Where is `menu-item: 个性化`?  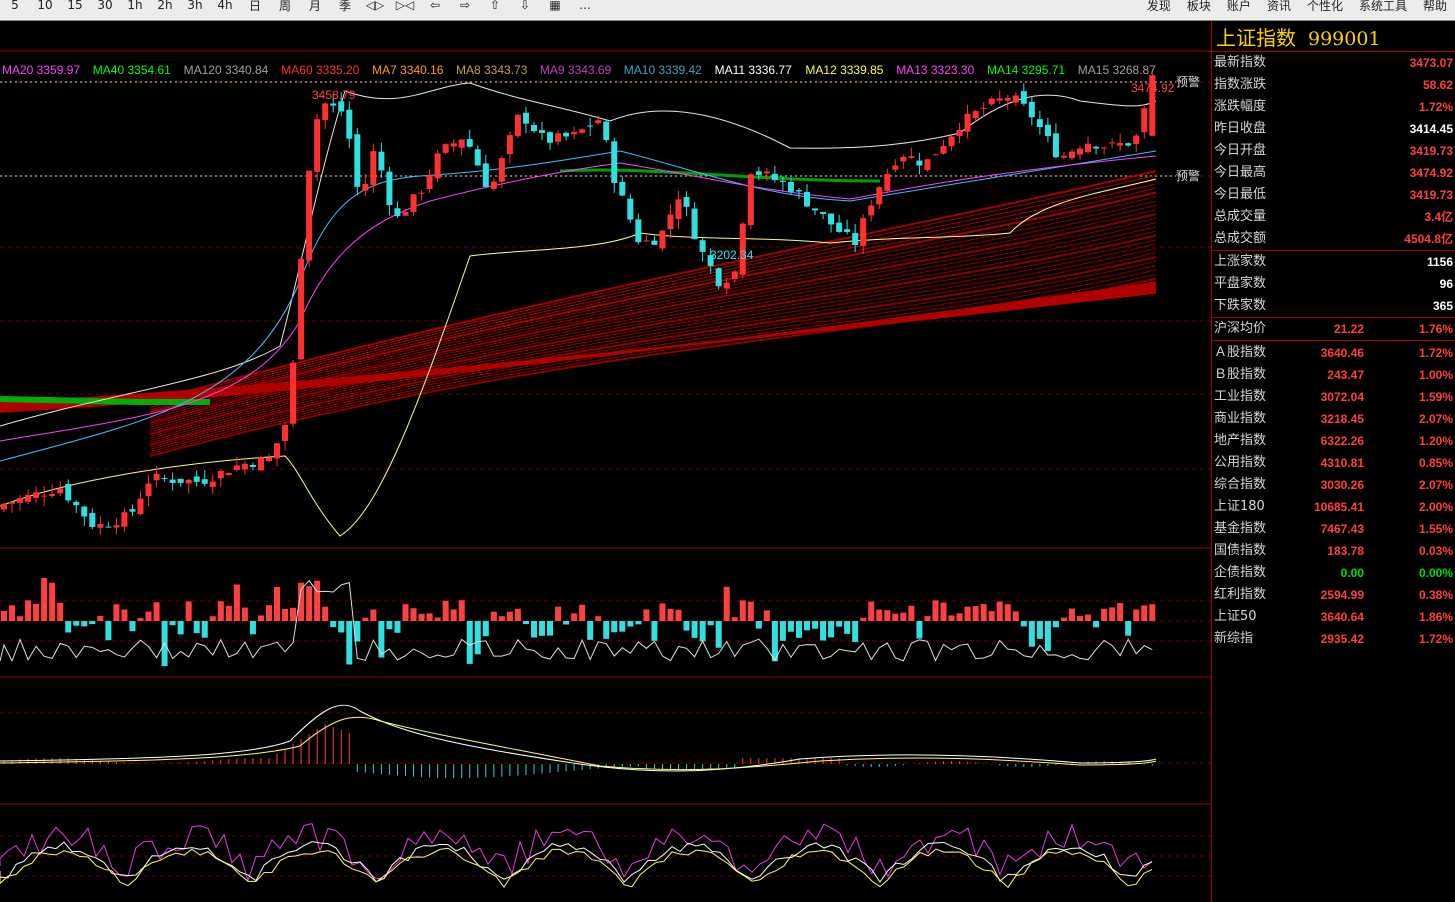 menu-item: 个性化 is located at coordinates (1324, 6).